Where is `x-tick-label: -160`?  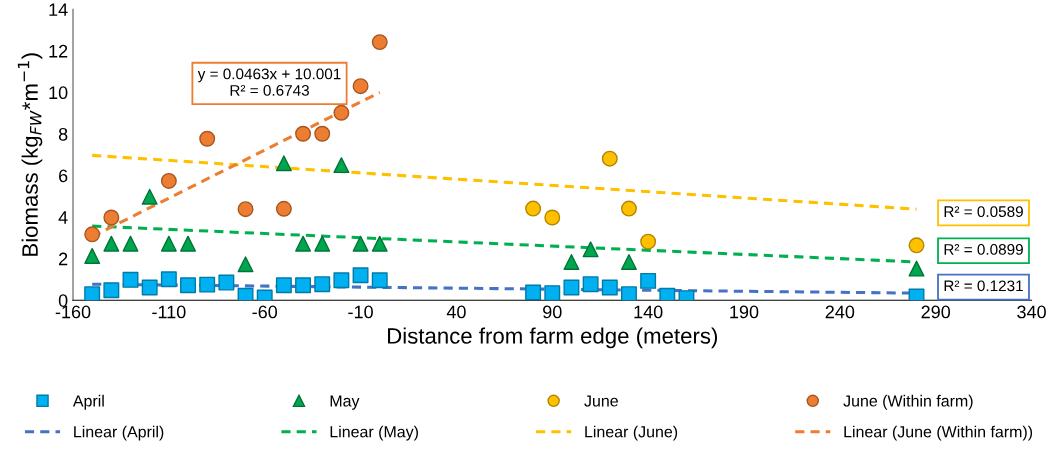 x-tick-label: -160 is located at coordinates (73, 312).